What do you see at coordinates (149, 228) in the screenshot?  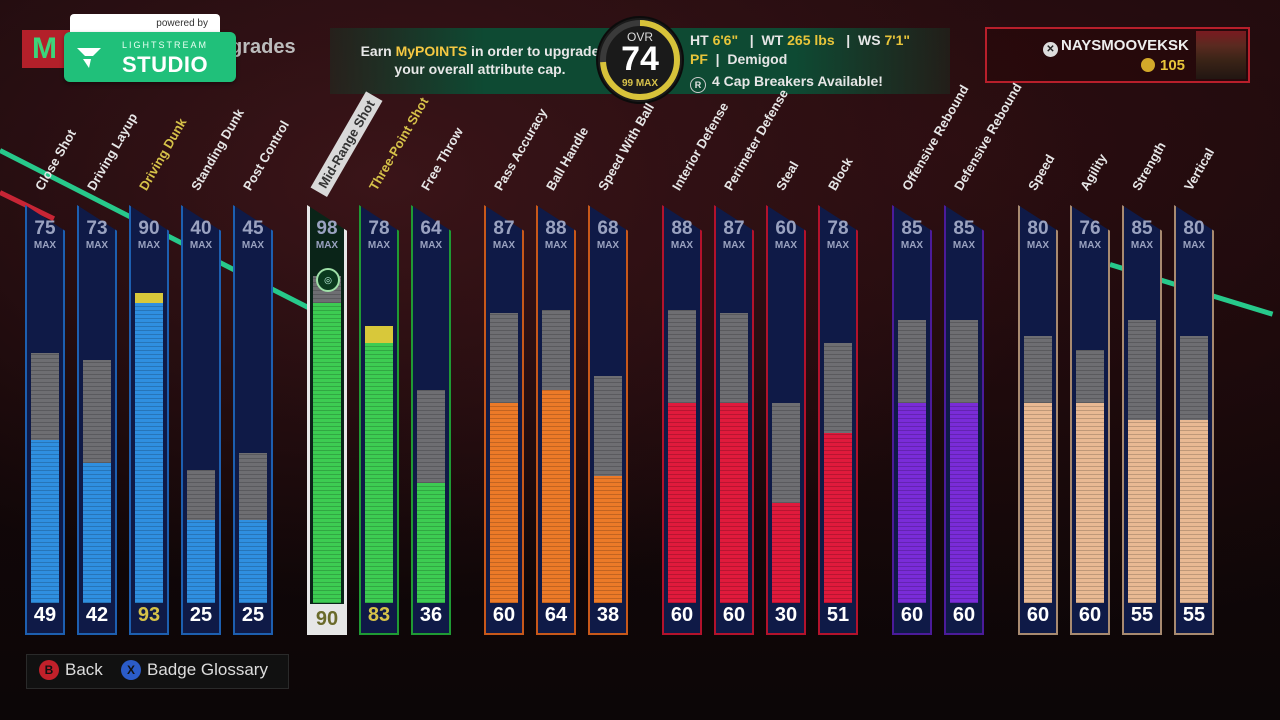 I see `attribute-max-value: 90` at bounding box center [149, 228].